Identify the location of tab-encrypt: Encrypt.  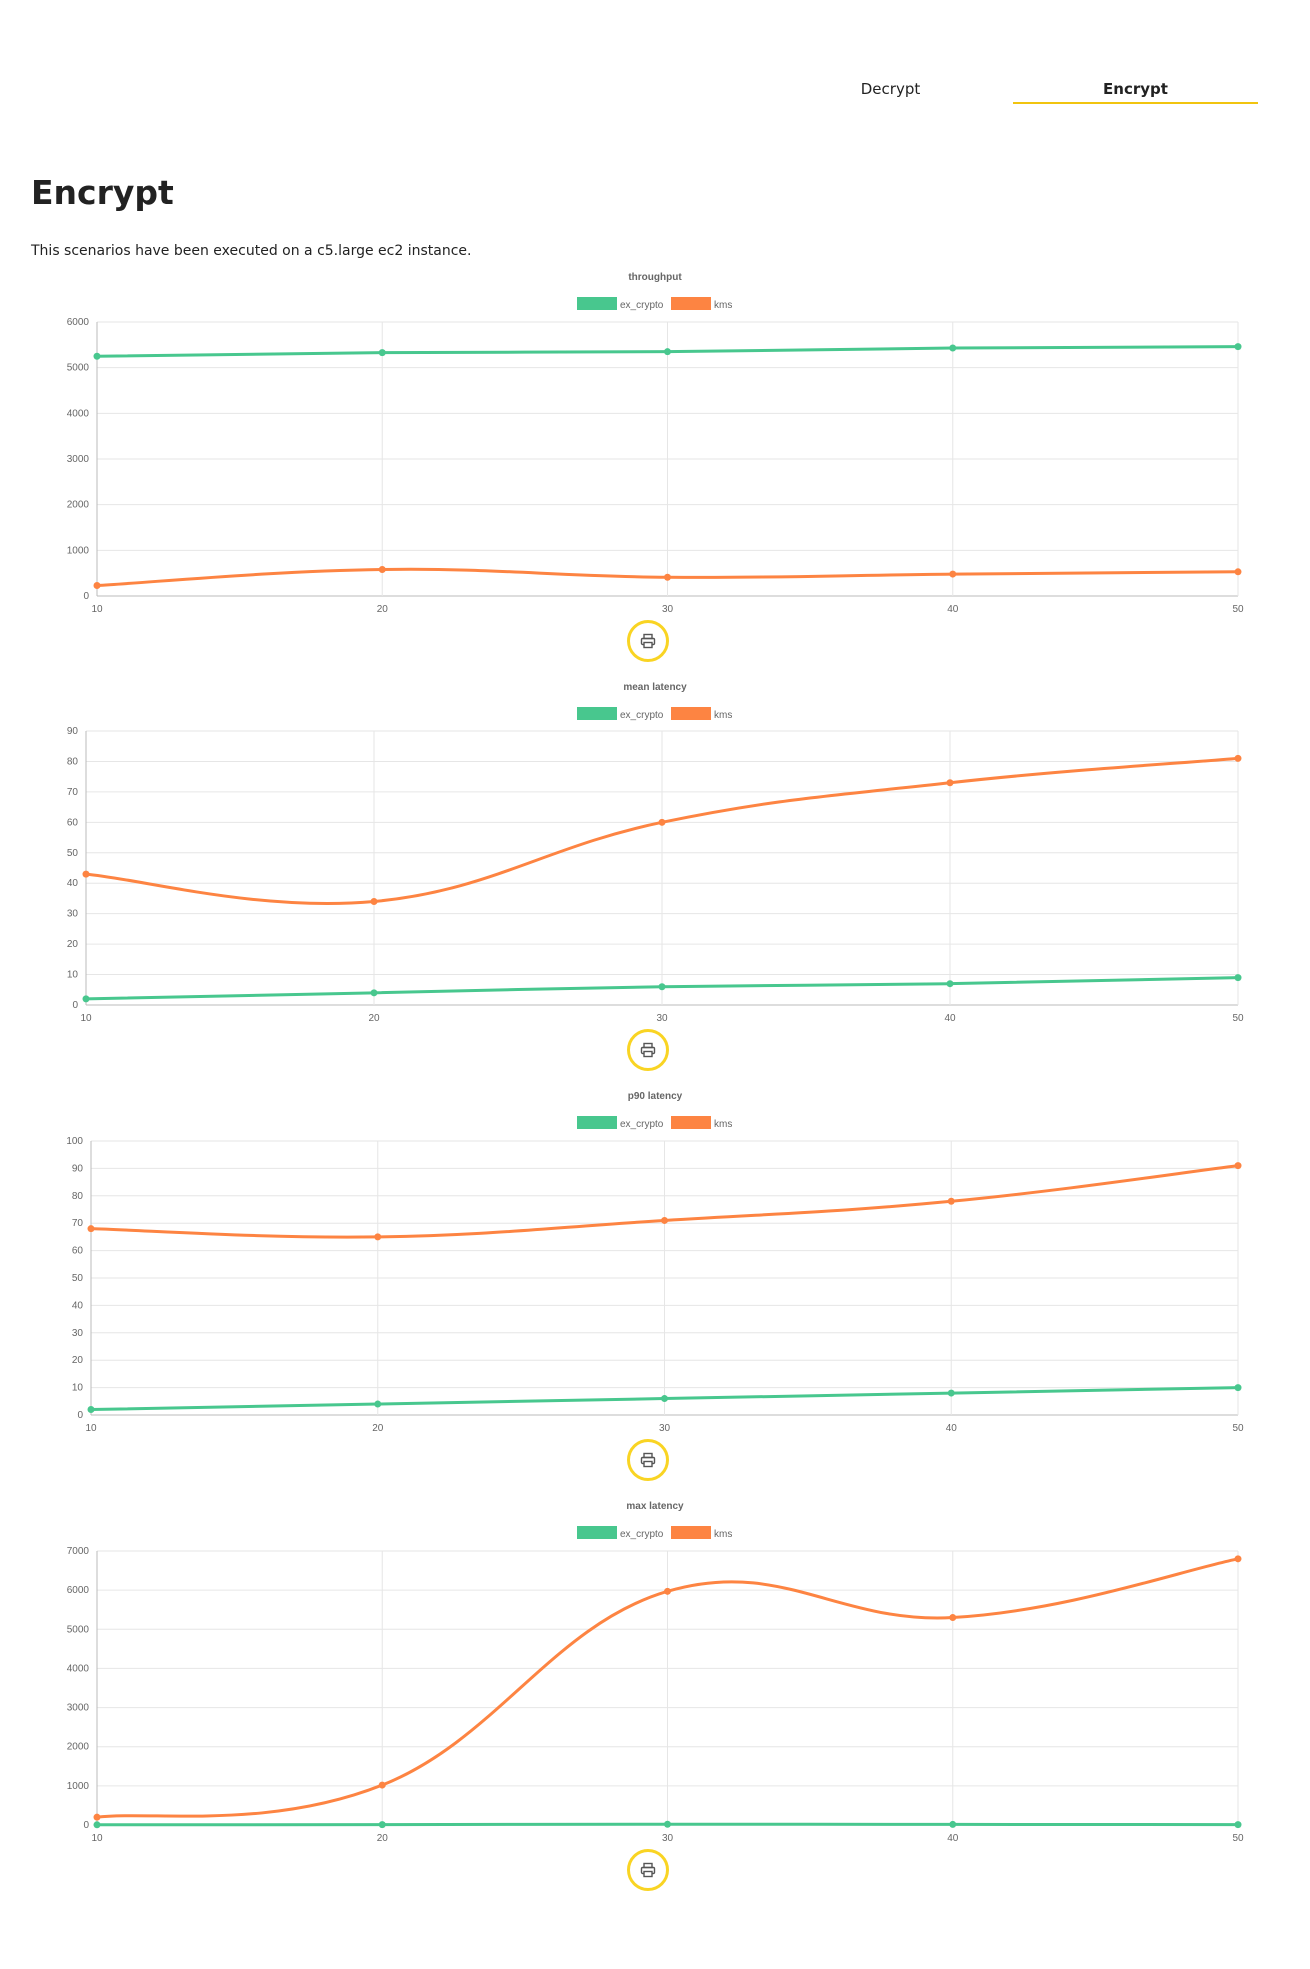
(1135, 91).